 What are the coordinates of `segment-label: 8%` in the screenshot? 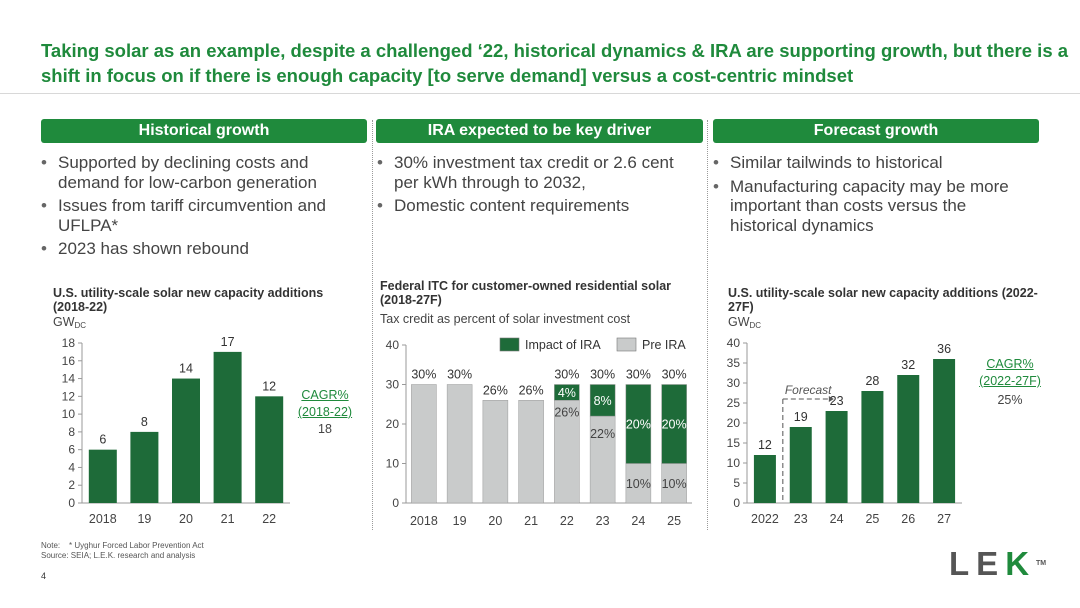 It's located at (603, 401).